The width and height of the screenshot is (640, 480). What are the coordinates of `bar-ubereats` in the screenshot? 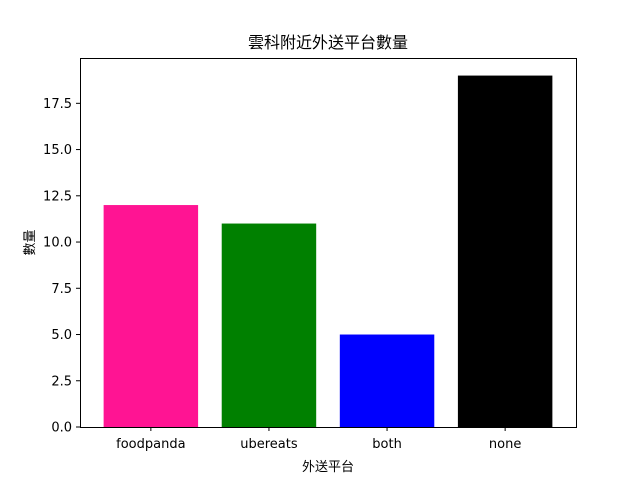 It's located at (269, 325).